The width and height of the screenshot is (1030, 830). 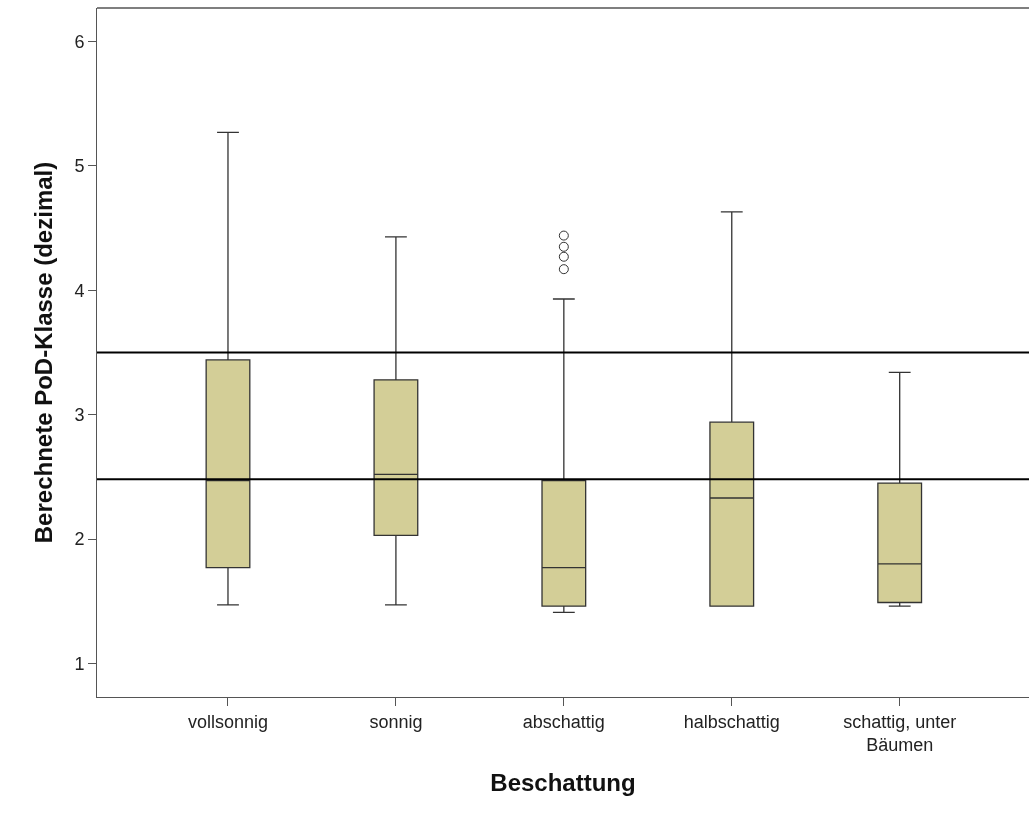 I want to click on y-tick-label: 2, so click(x=79, y=539).